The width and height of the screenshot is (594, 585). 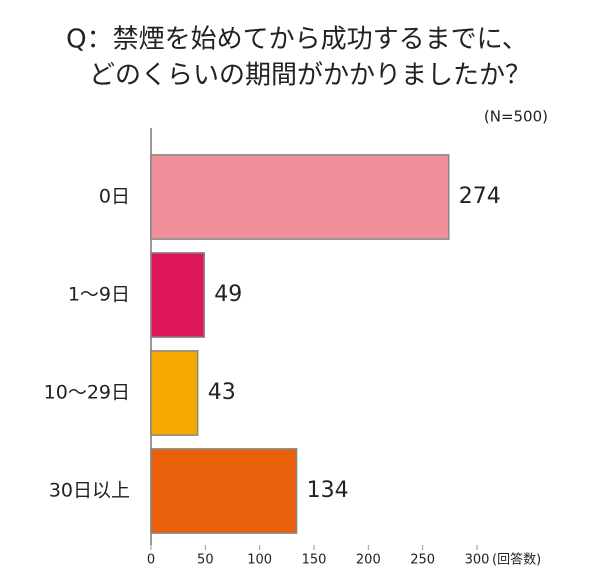 What do you see at coordinates (477, 560) in the screenshot?
I see `x-tick-label: 300` at bounding box center [477, 560].